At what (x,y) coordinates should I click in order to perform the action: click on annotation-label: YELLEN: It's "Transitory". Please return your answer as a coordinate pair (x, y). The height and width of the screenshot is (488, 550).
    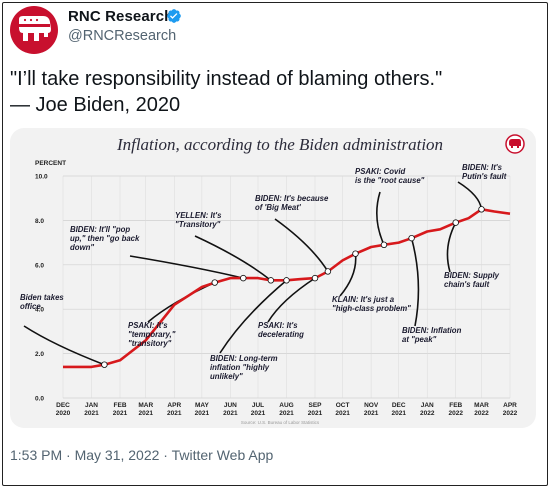
    Looking at the image, I should click on (198, 220).